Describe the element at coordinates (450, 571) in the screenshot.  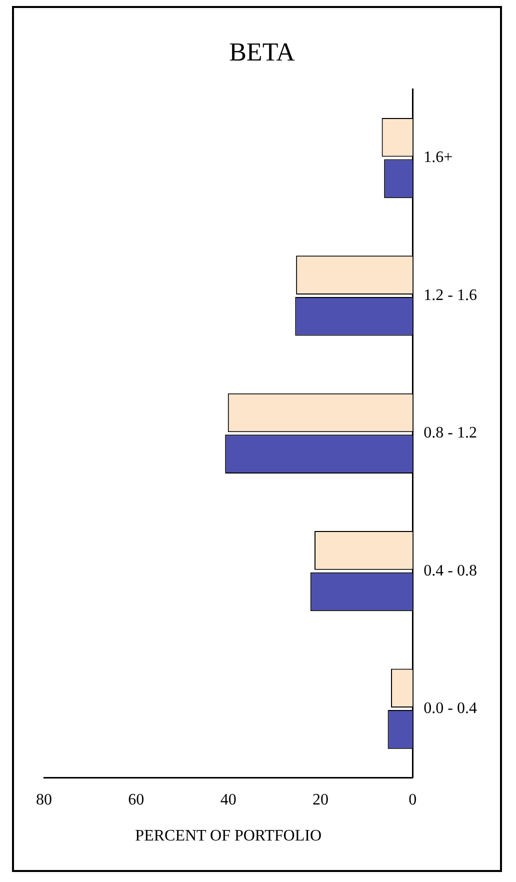
I see `y-tick-label: 0.4 - 0.8` at that location.